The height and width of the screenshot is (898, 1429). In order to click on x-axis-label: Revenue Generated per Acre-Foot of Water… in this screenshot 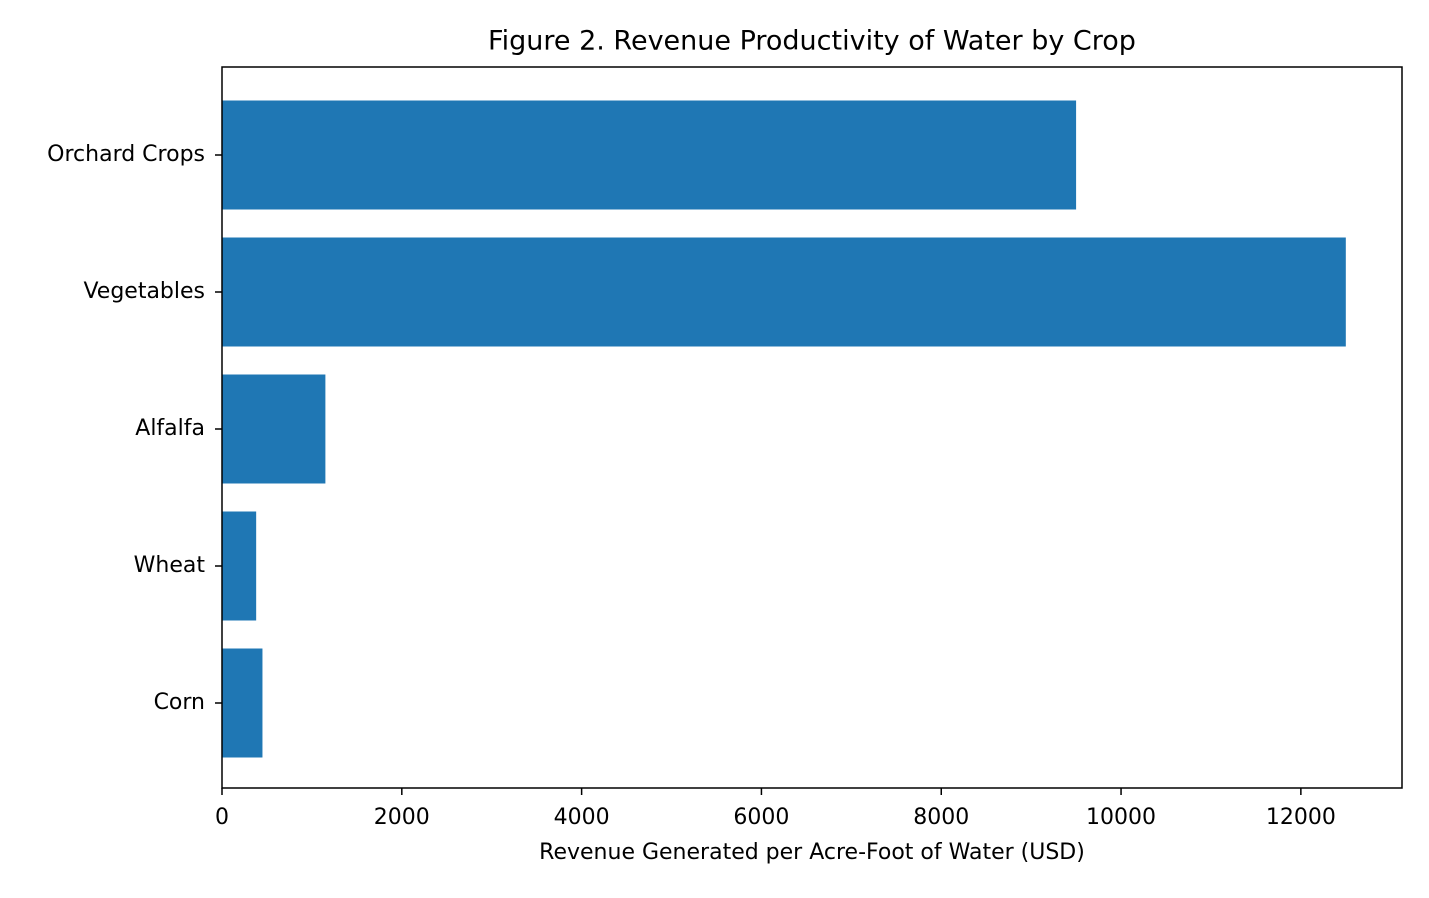, I will do `click(812, 852)`.